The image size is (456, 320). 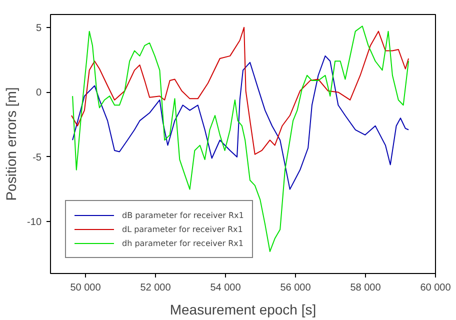 What do you see at coordinates (183, 243) in the screenshot?
I see `legend-label: dh parameter for receiver Rx1` at bounding box center [183, 243].